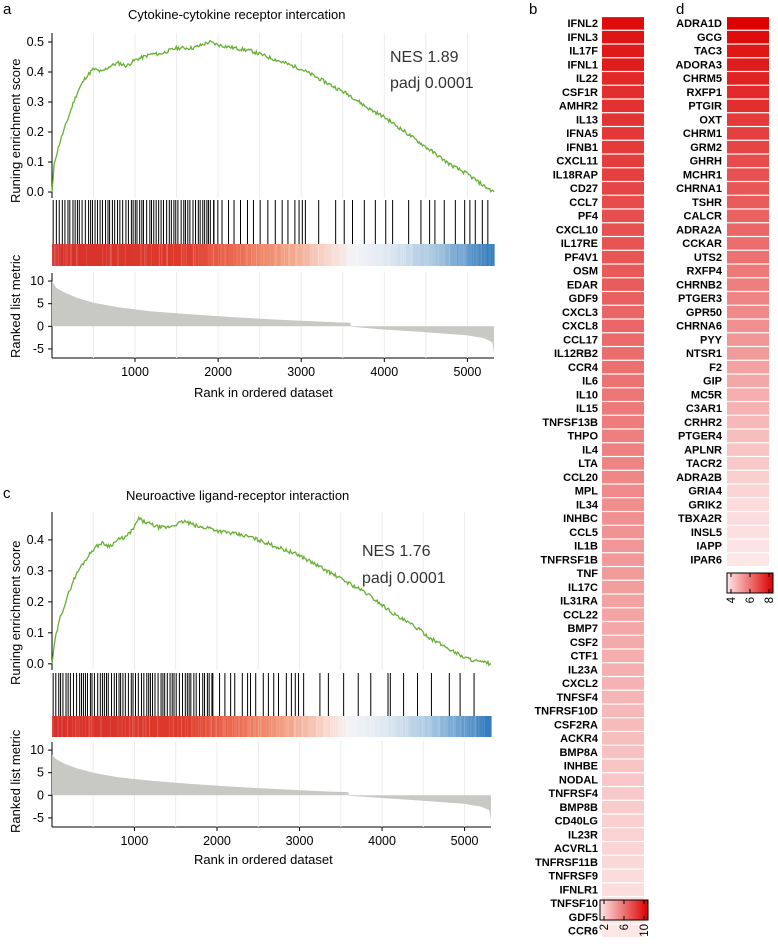  What do you see at coordinates (588, 464) in the screenshot?
I see `gene-label: LTA` at bounding box center [588, 464].